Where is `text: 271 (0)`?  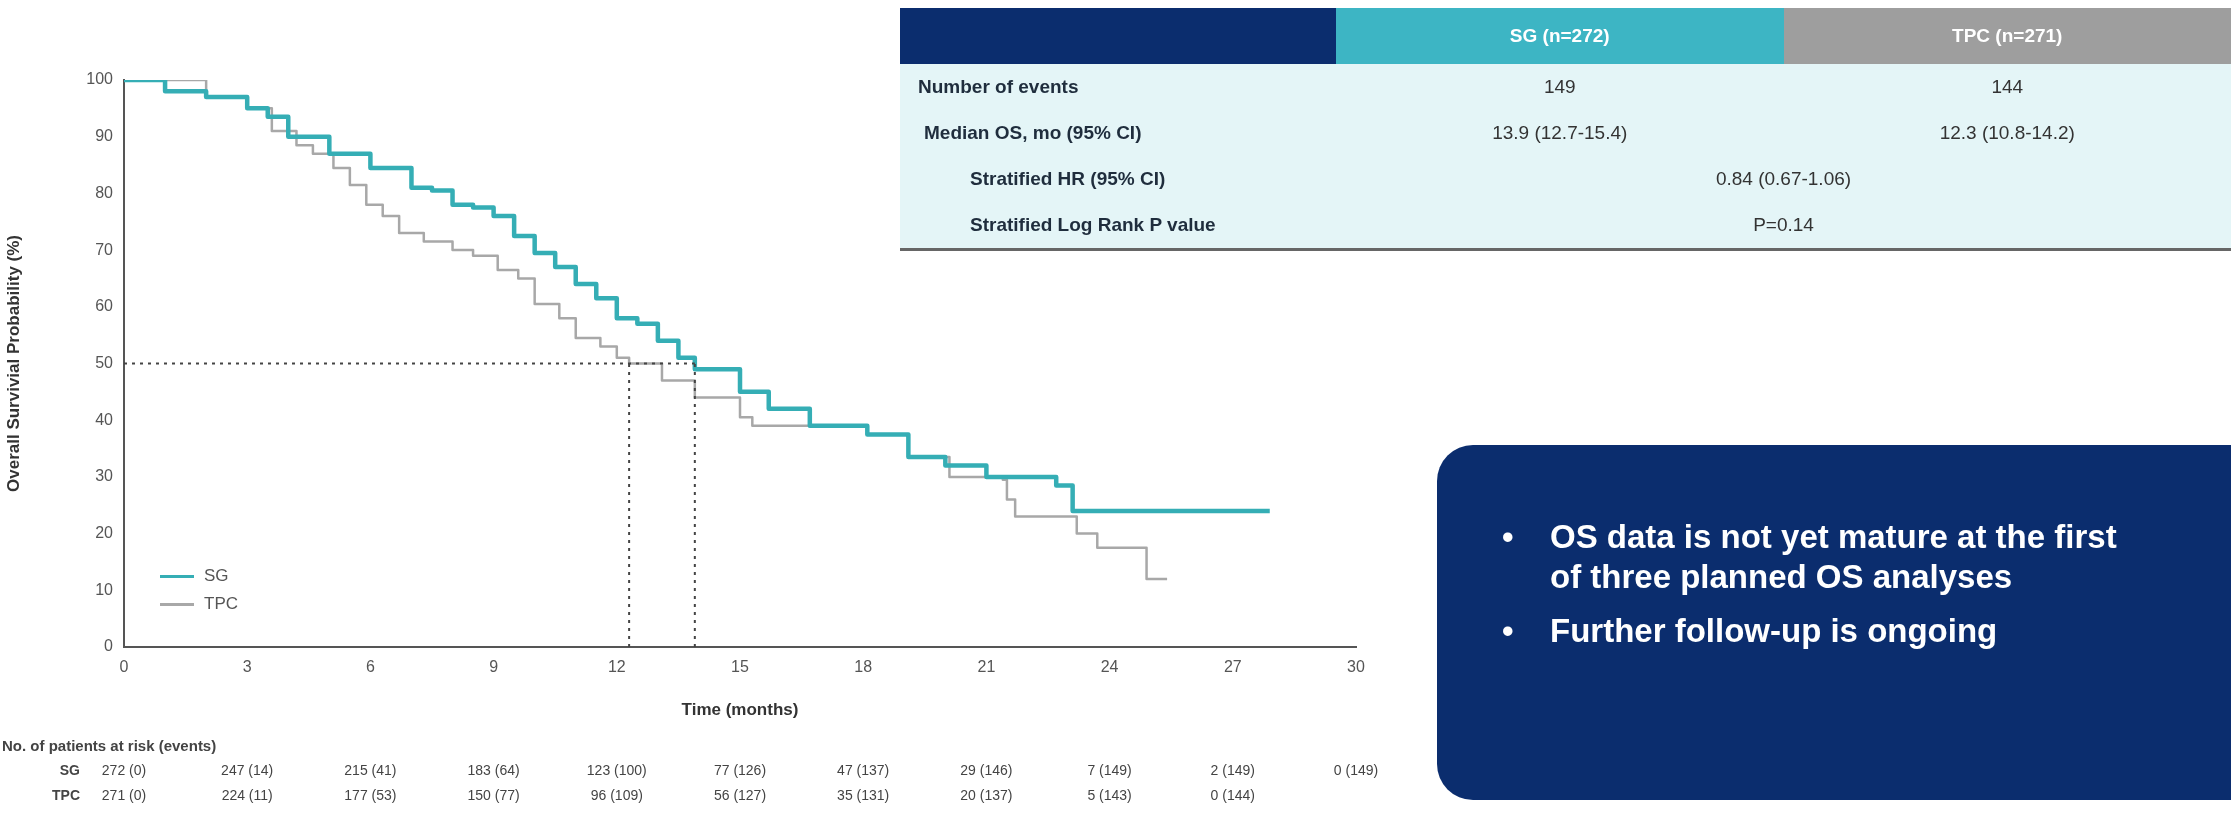
text: 271 (0) is located at coordinates (124, 795).